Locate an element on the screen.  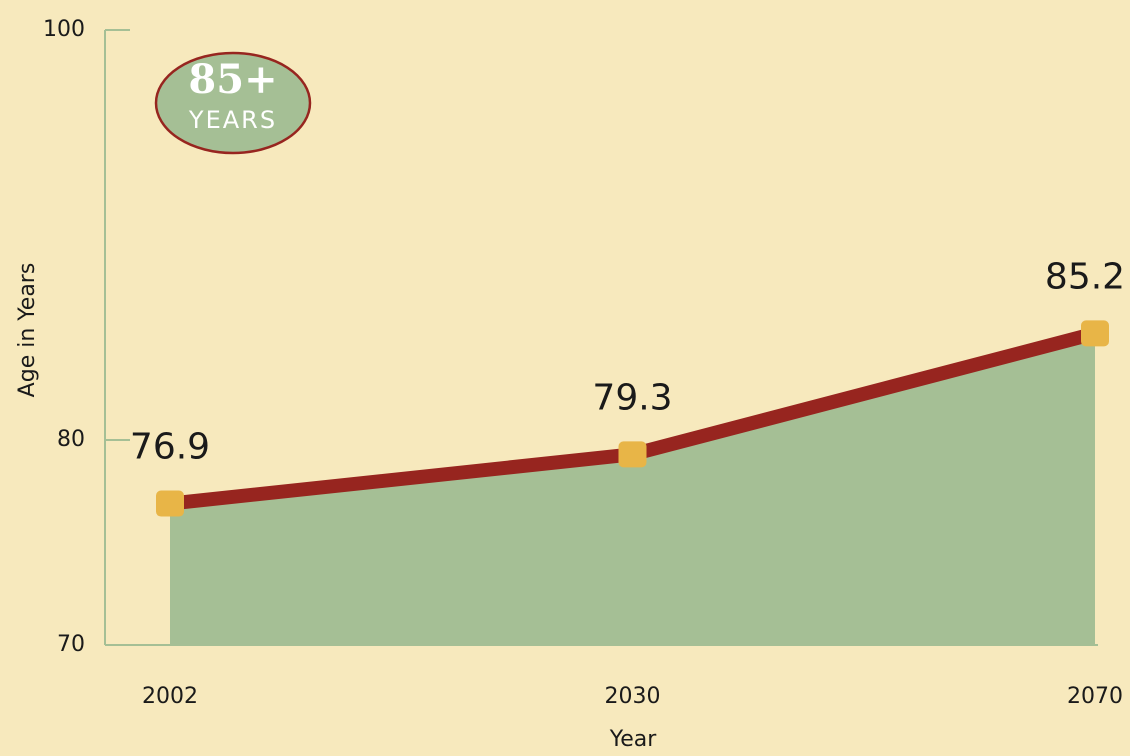
badge is located at coordinates (233, 103).